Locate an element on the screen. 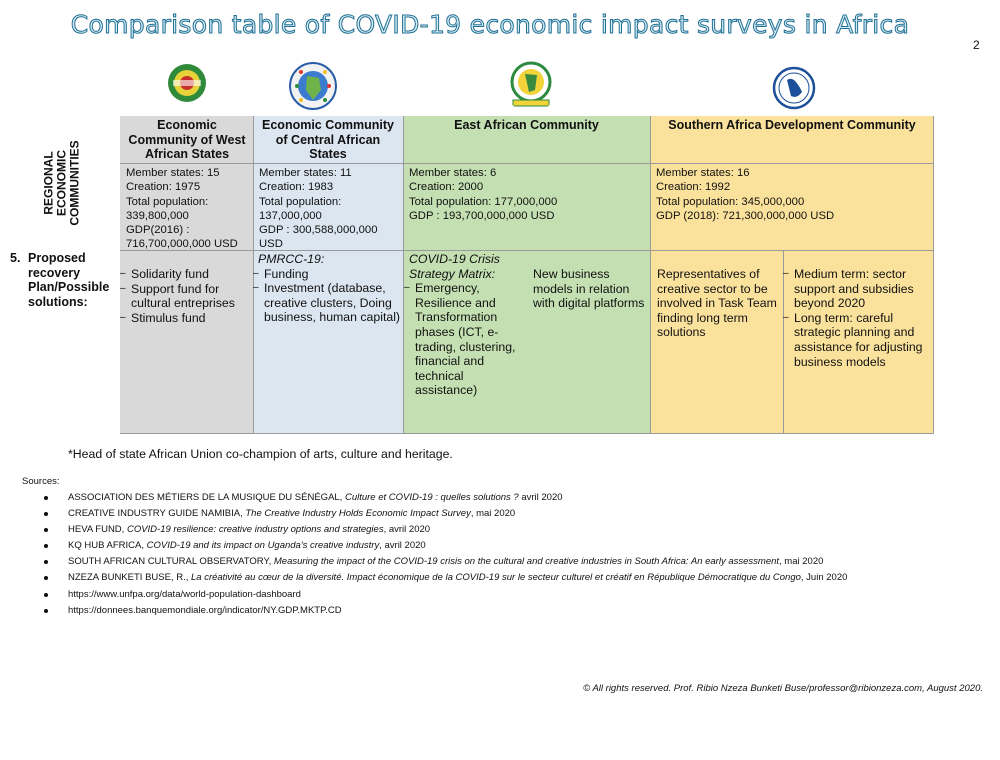 The width and height of the screenshot is (1000, 760). ecowas-logo is located at coordinates (187, 83).